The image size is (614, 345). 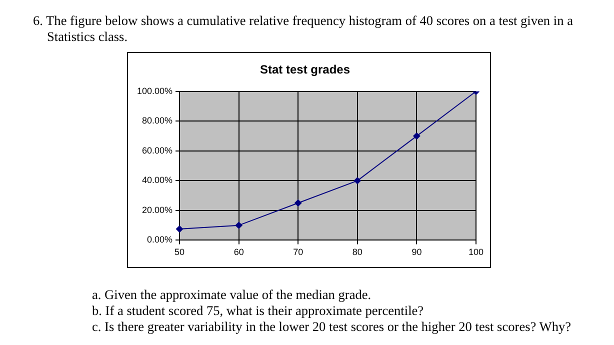 What do you see at coordinates (179, 252) in the screenshot?
I see `x-tick-label: 50` at bounding box center [179, 252].